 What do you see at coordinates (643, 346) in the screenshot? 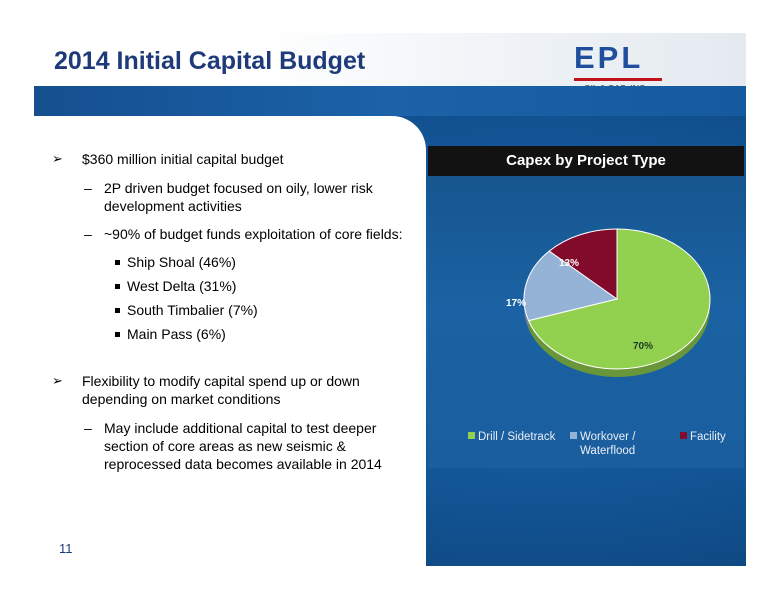
I see `pie-data-label: 70%` at bounding box center [643, 346].